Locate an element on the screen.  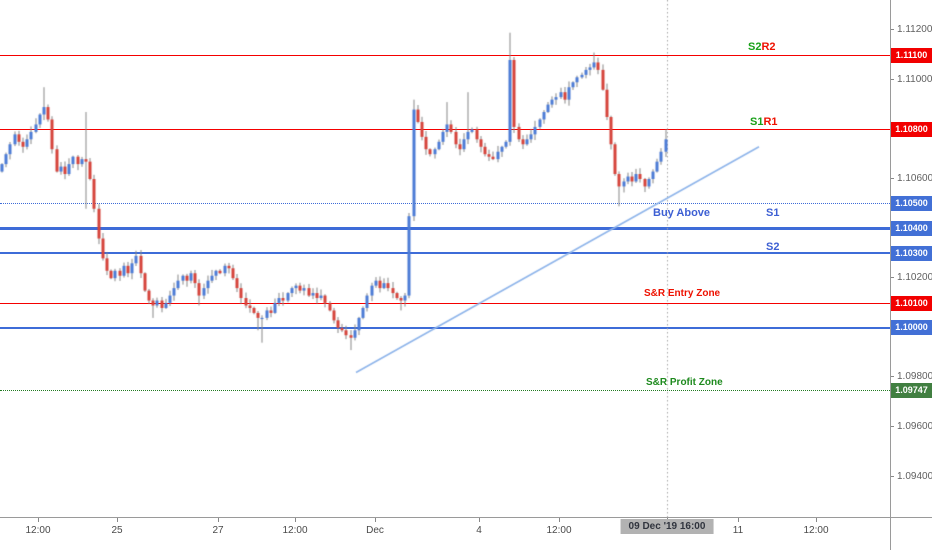
time-axis-border is located at coordinates (466, 517).